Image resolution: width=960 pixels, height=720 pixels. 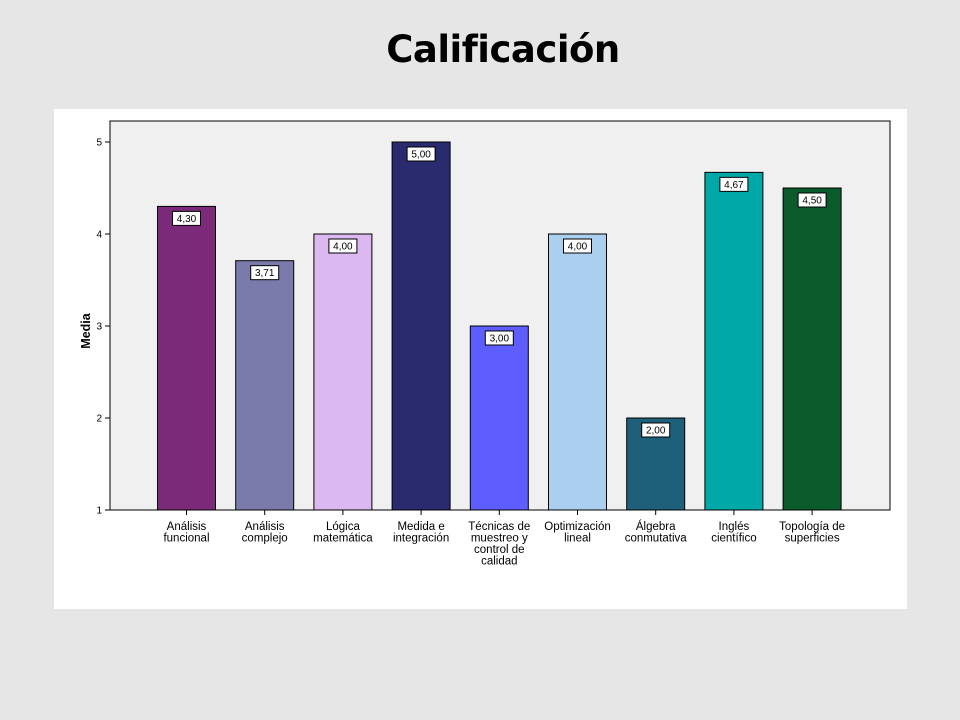 I want to click on x-tick-label-line: superficies, so click(x=812, y=539).